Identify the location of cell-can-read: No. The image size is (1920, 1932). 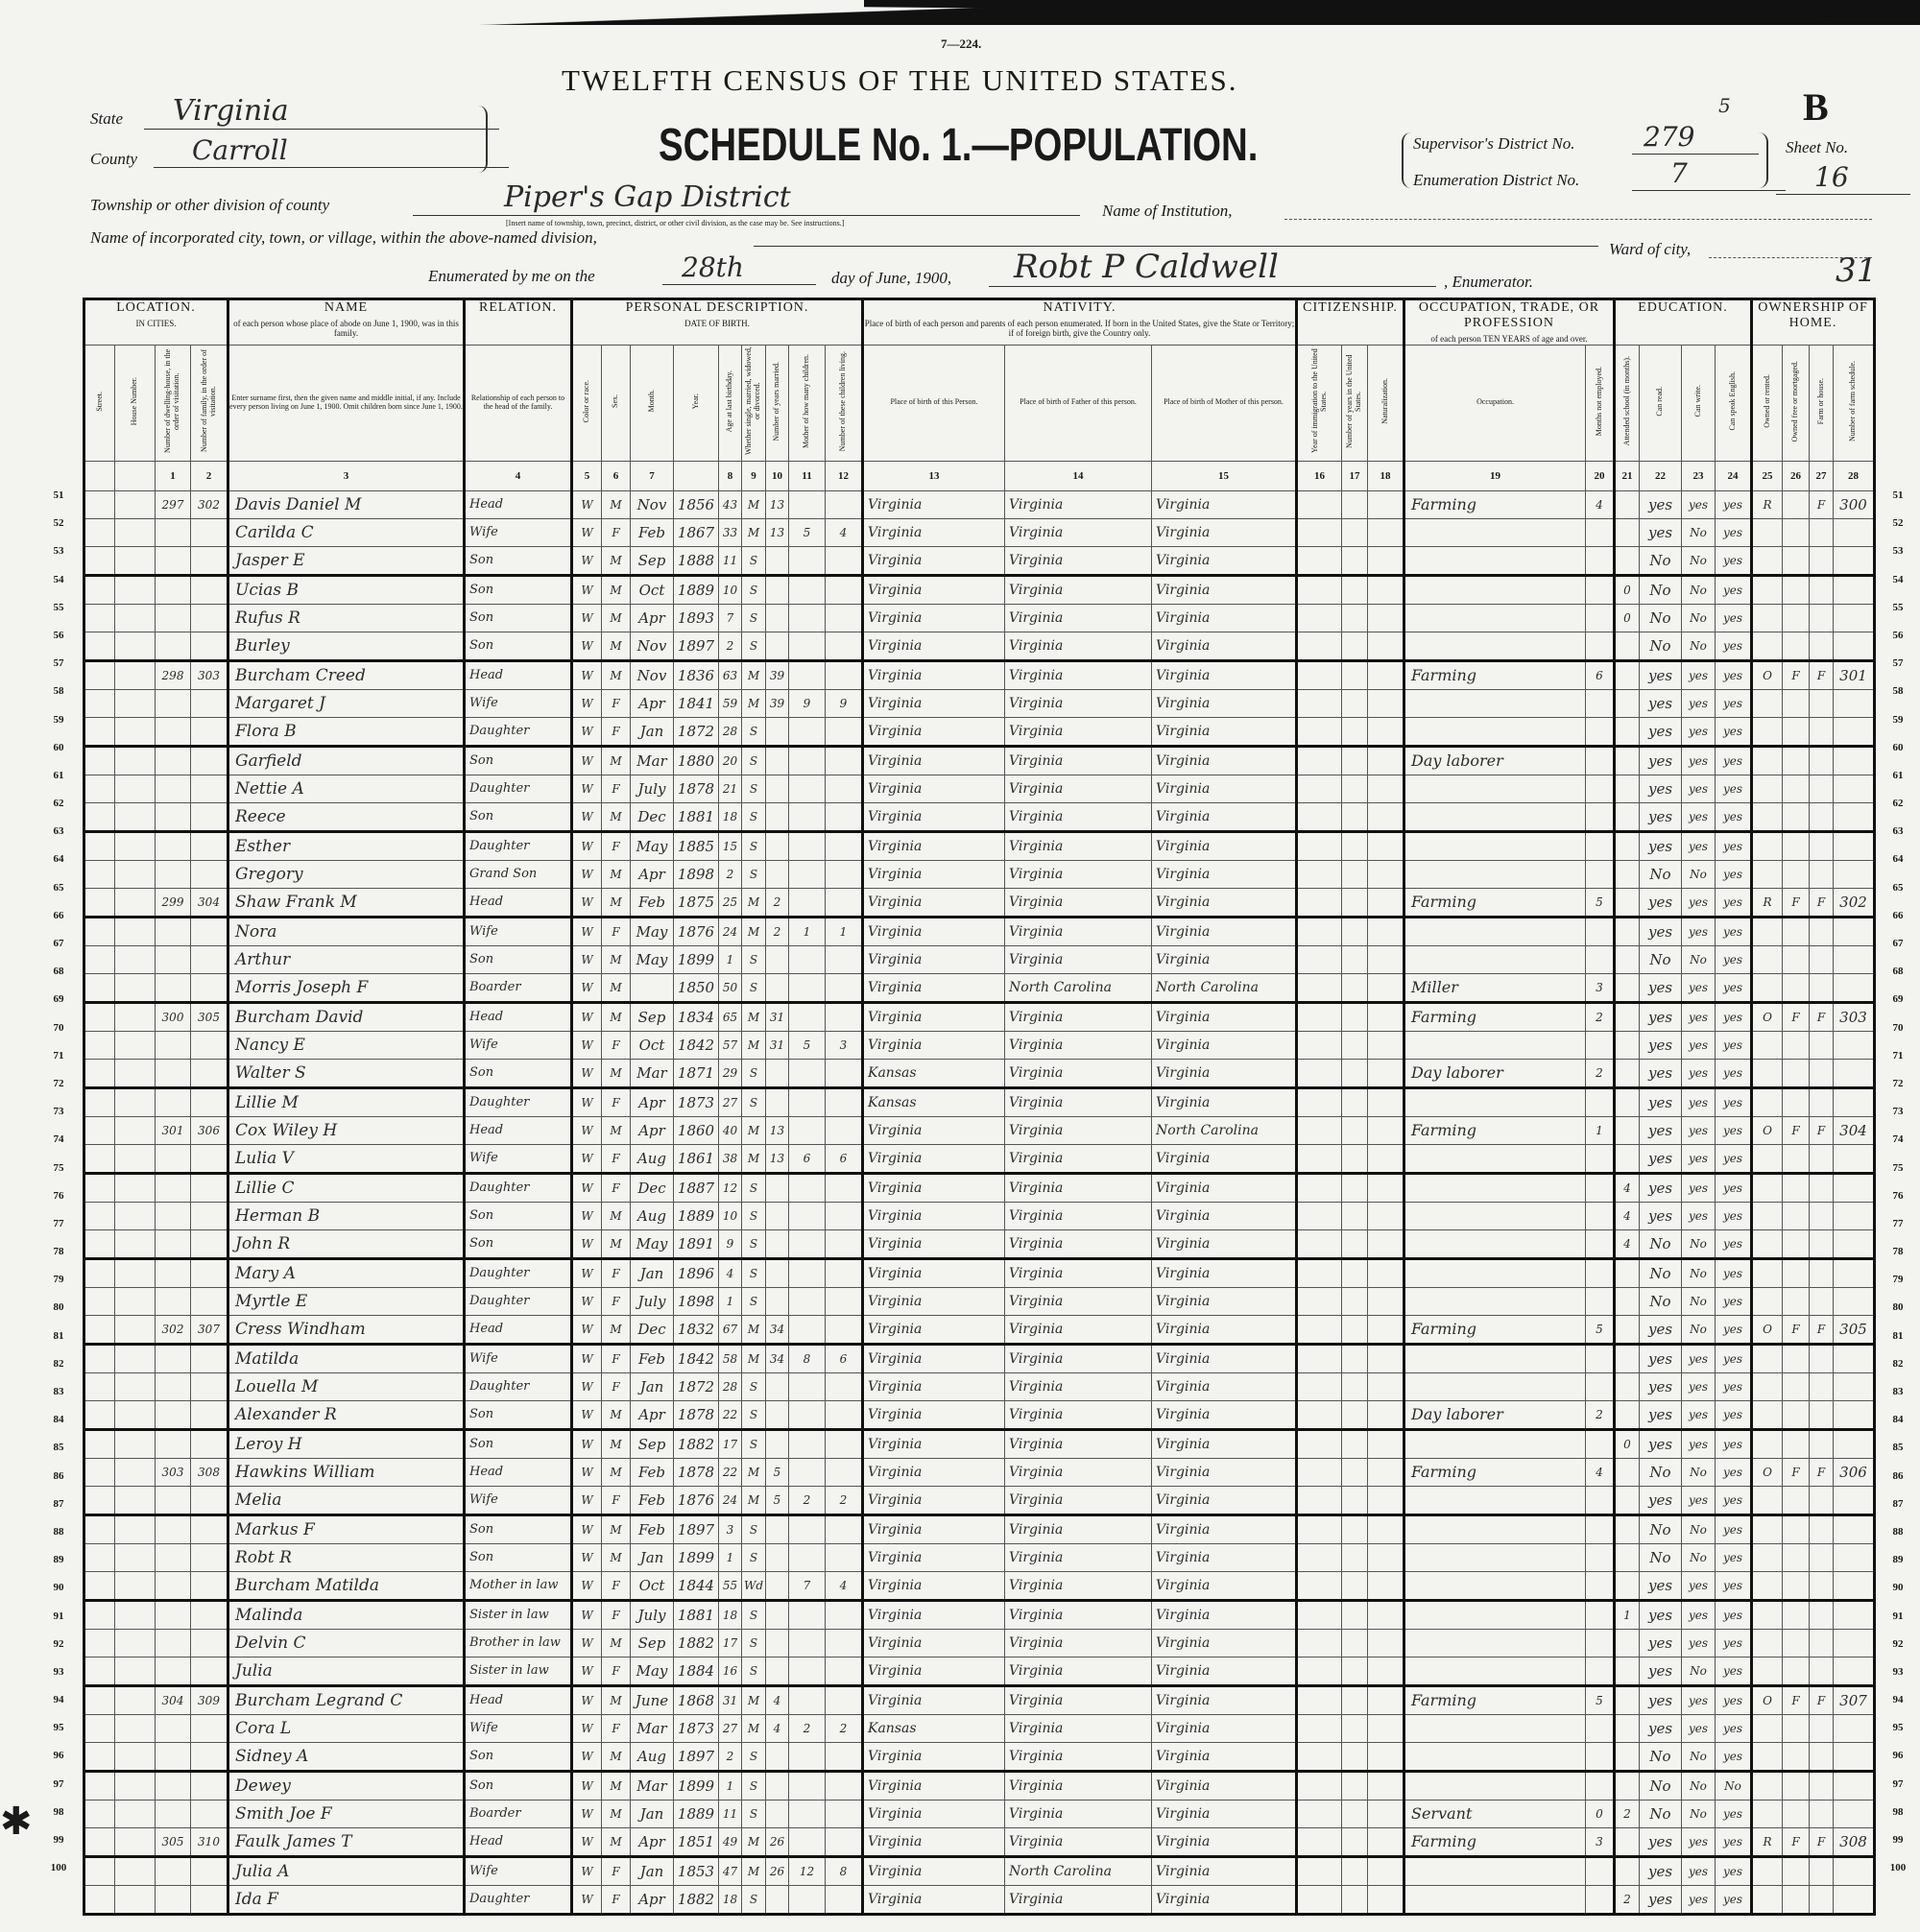
(1661, 617).